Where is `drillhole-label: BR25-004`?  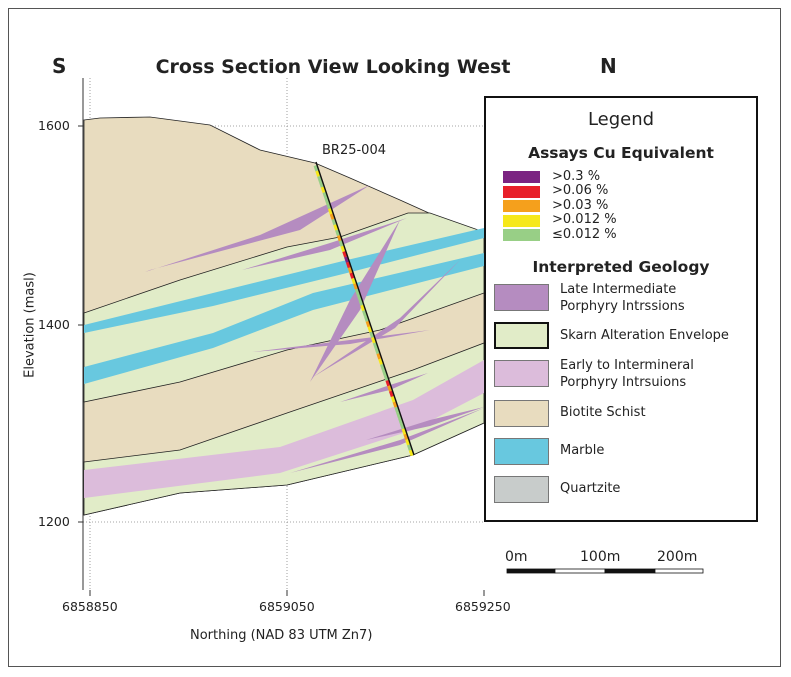
drillhole-label: BR25-004 is located at coordinates (354, 150).